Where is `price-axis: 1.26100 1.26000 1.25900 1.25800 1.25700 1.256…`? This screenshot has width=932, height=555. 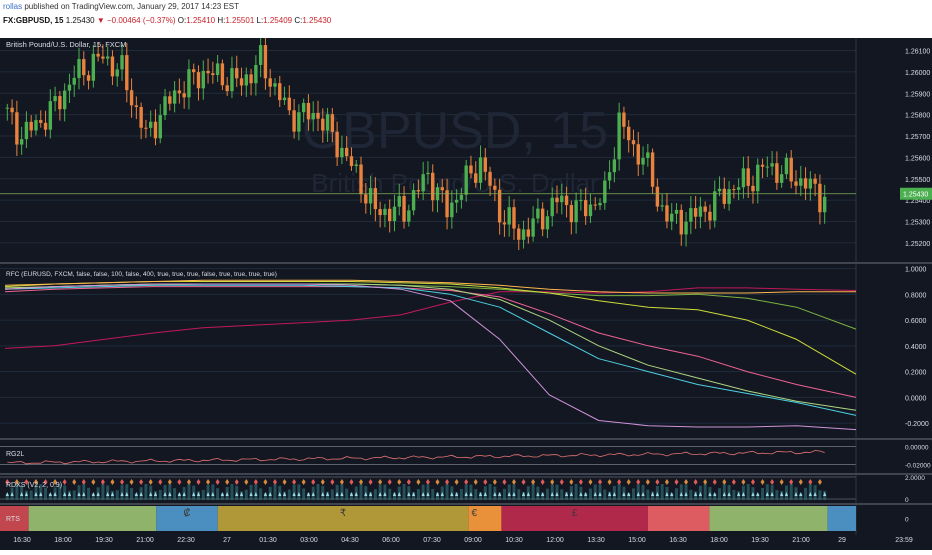
price-axis: 1.26100 1.26000 1.25900 1.25800 1.25700 1.256… is located at coordinates (916, 286).